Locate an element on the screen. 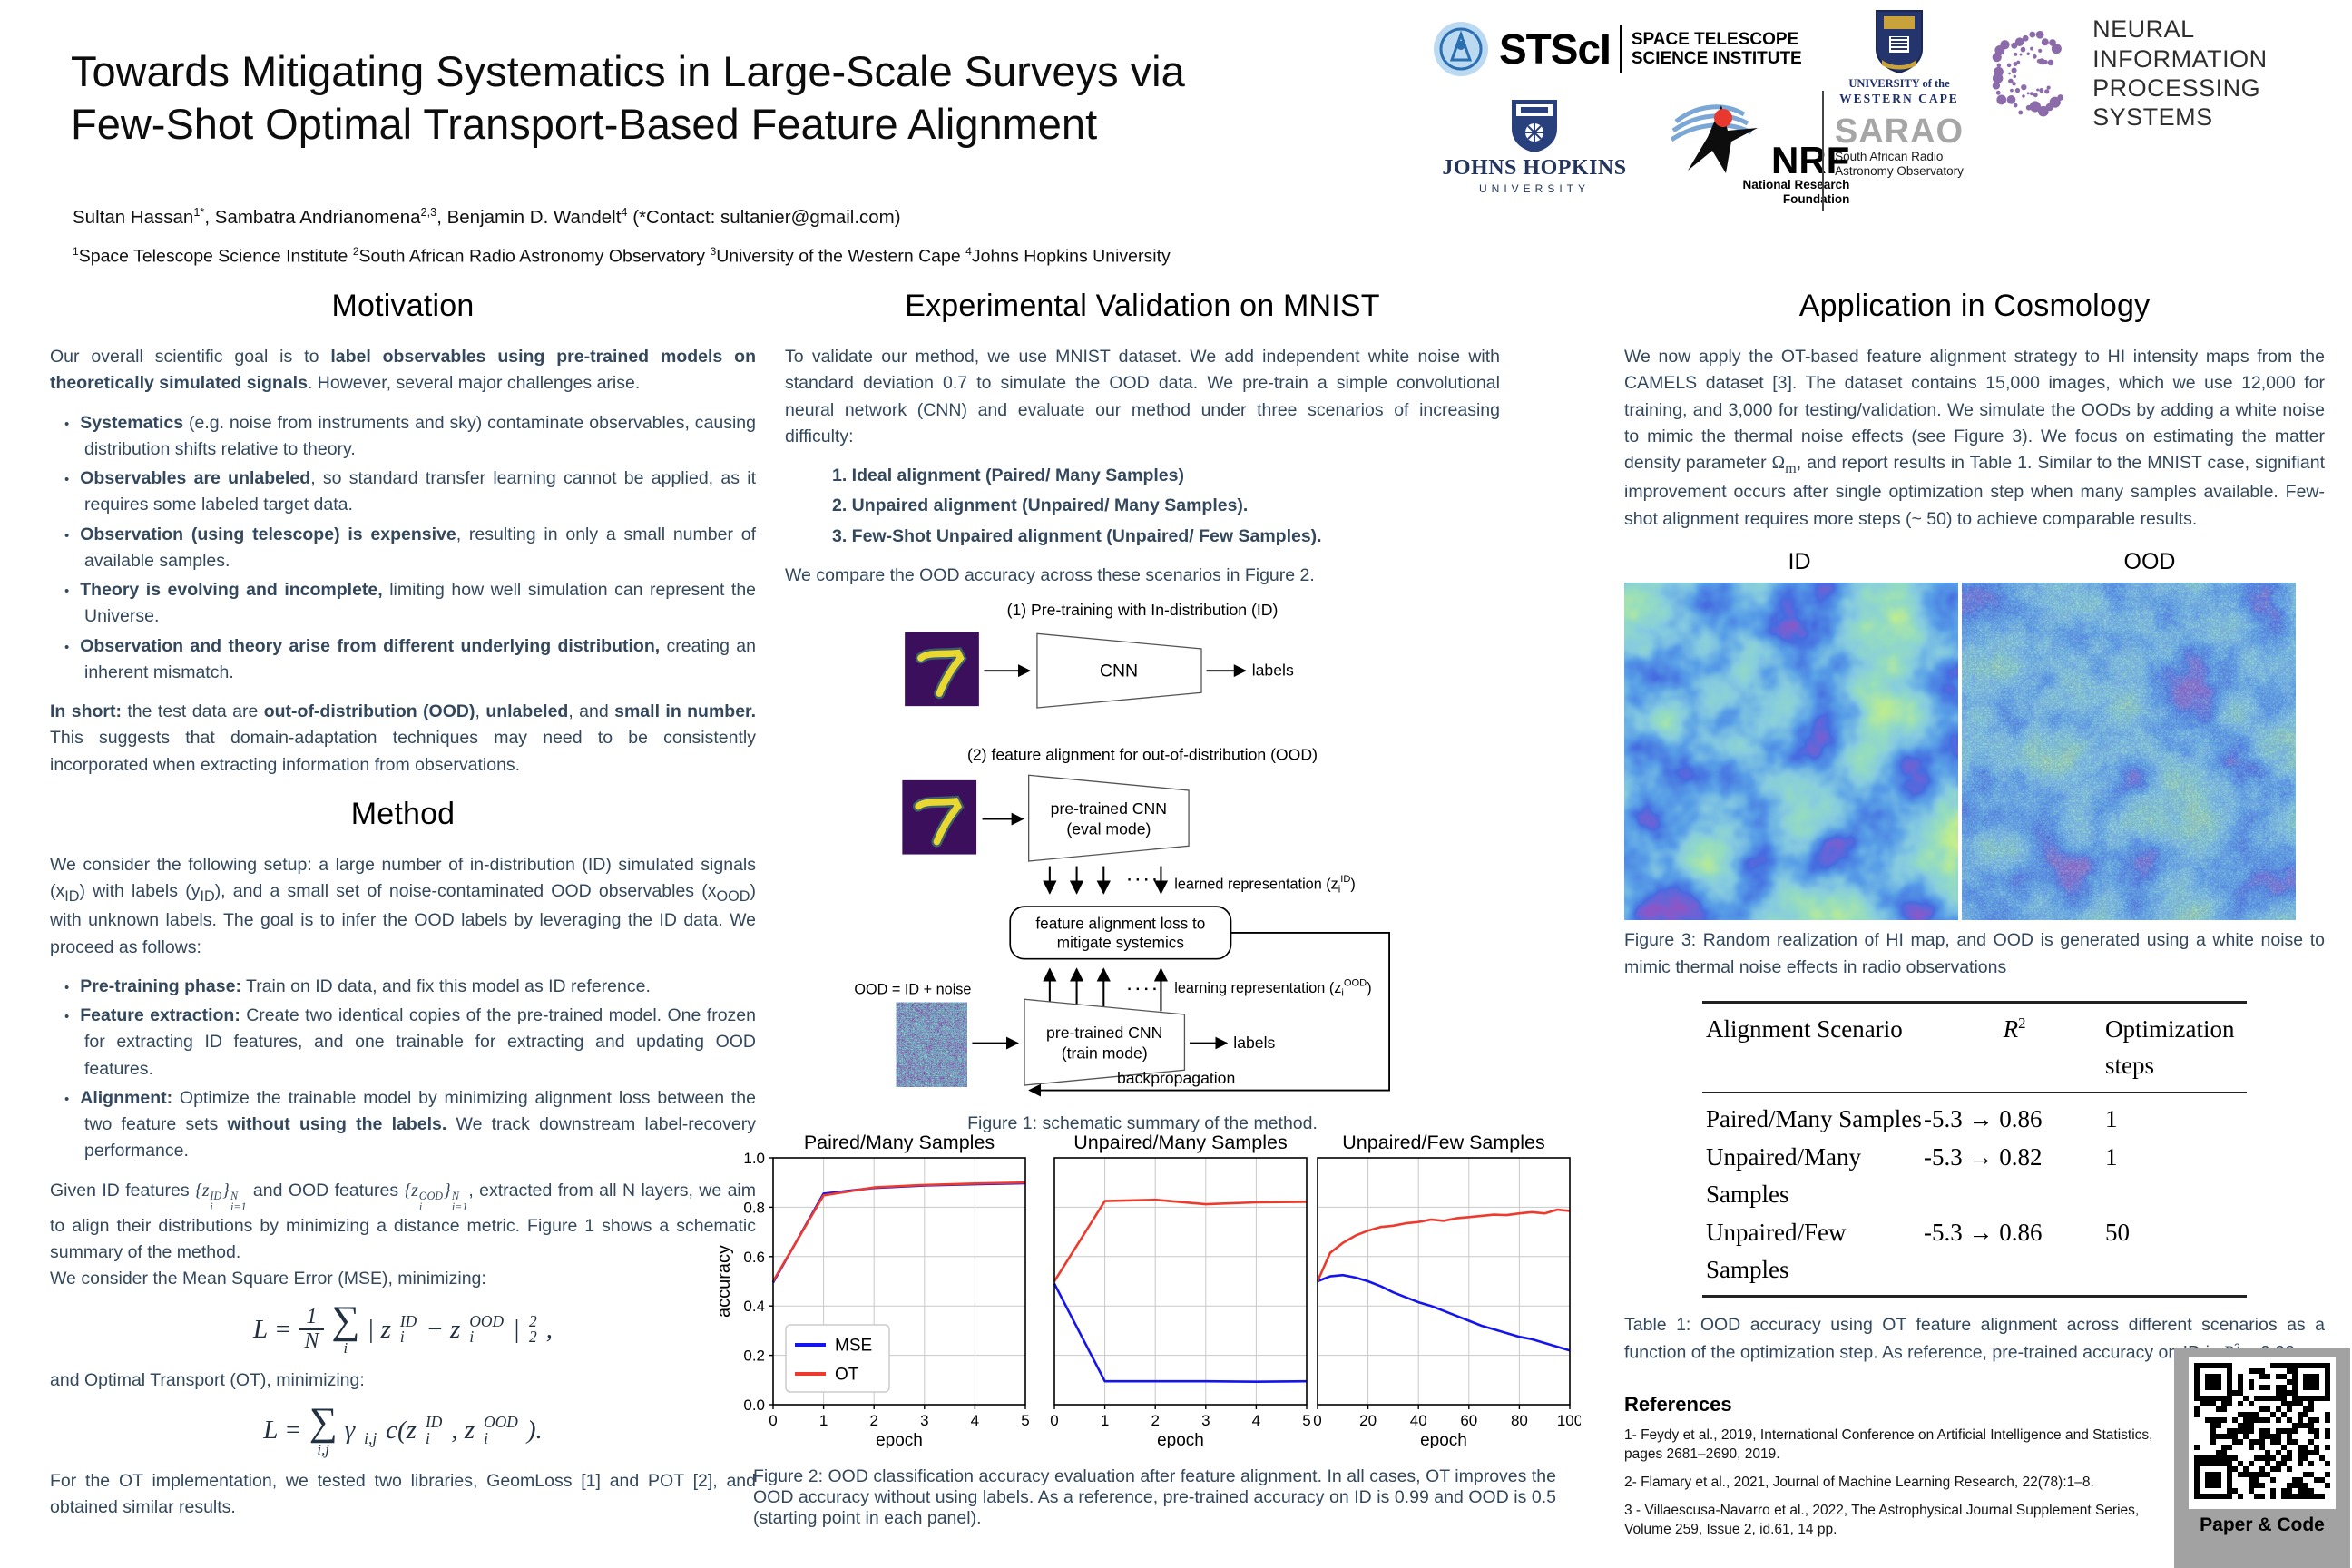  svg-text: 20 is located at coordinates (1368, 1420).